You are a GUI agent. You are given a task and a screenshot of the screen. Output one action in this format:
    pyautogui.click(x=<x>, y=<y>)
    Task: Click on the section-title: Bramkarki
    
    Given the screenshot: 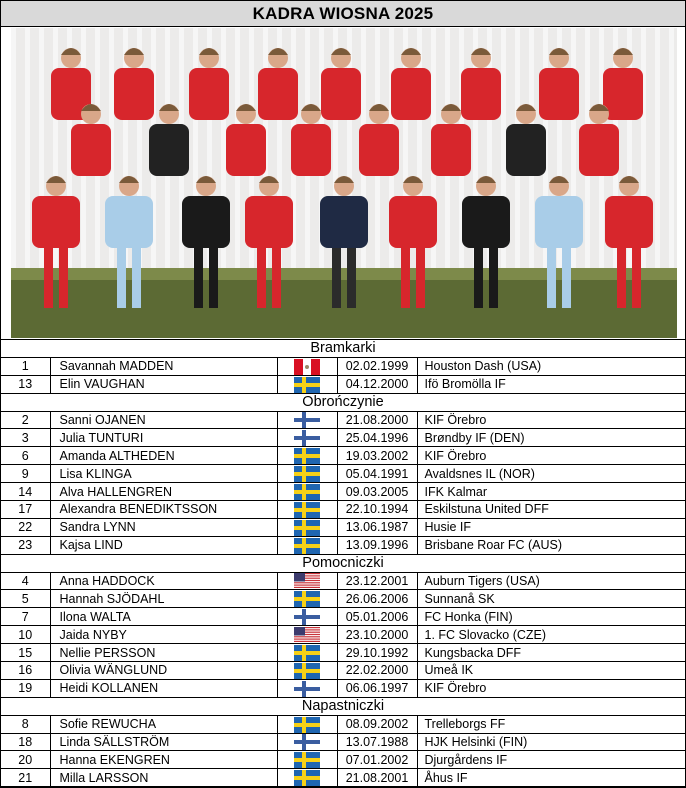 What is the action you would take?
    pyautogui.click(x=343, y=349)
    